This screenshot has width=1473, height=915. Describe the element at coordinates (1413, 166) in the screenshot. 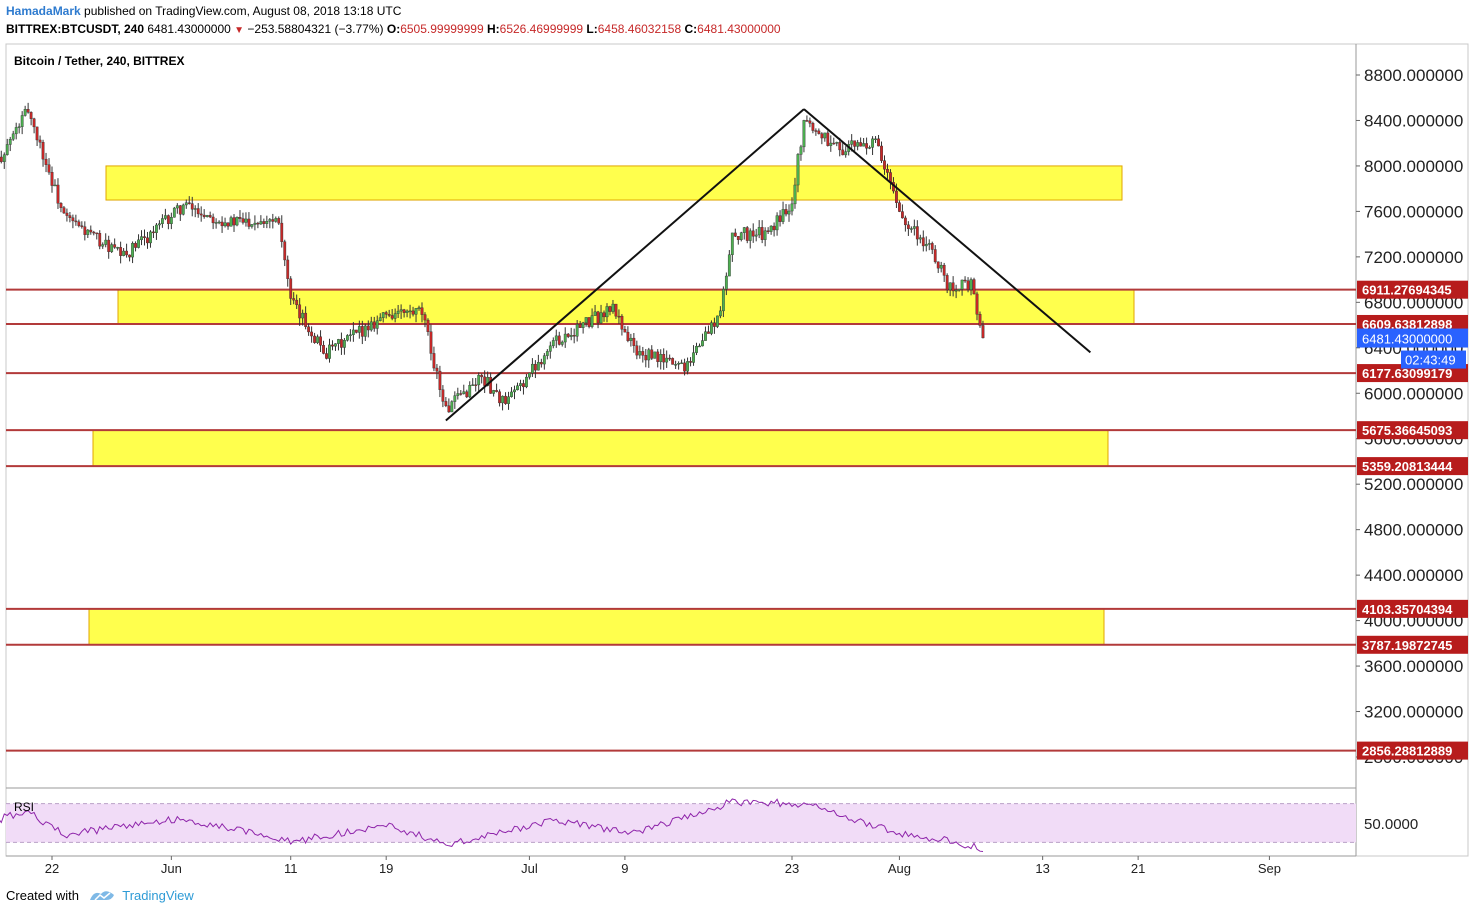

I see `y-tick-label: 8000.000000` at that location.